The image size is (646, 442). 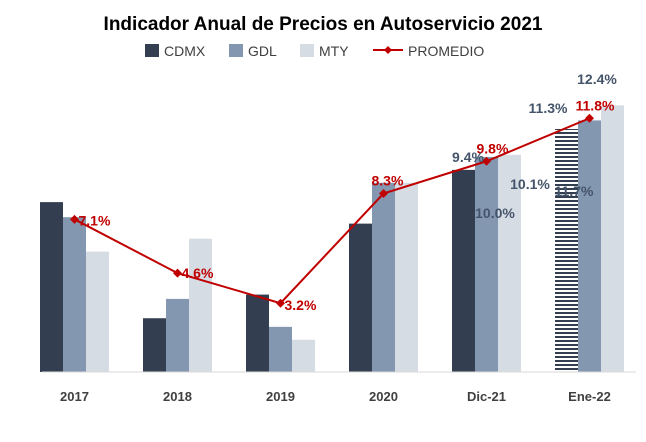 What do you see at coordinates (360, 297) in the screenshot?
I see `bar-cdmx-2020` at bounding box center [360, 297].